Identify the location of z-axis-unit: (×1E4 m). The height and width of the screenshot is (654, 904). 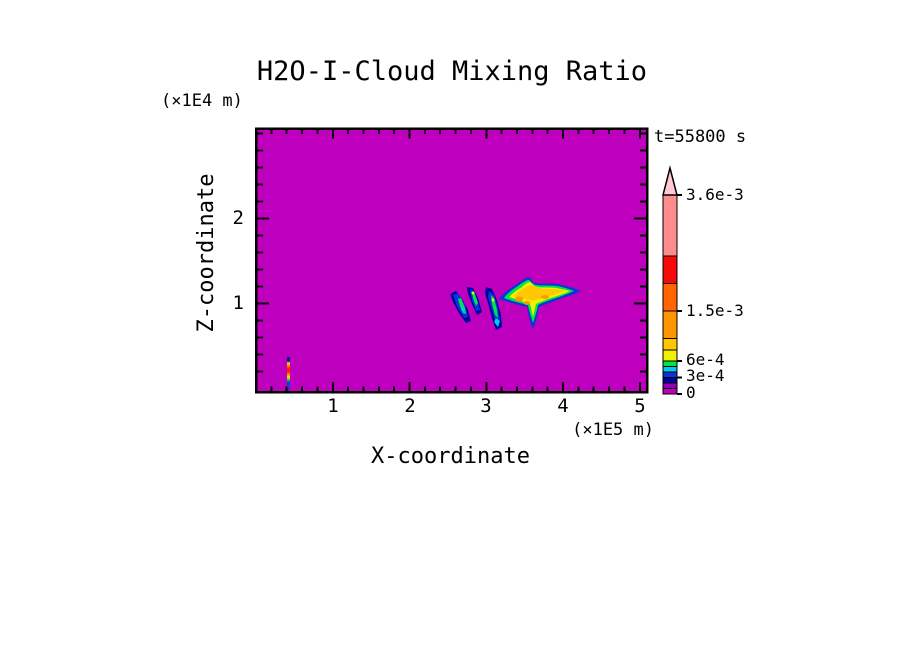
(202, 101).